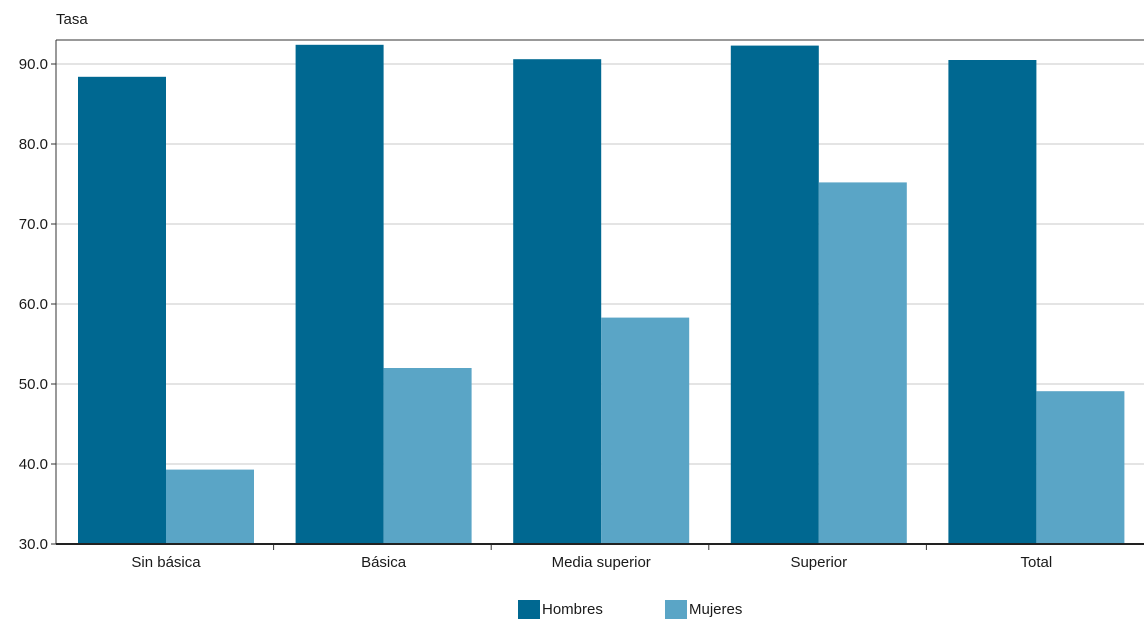  I want to click on x-tick-label: Sin básica, so click(166, 562).